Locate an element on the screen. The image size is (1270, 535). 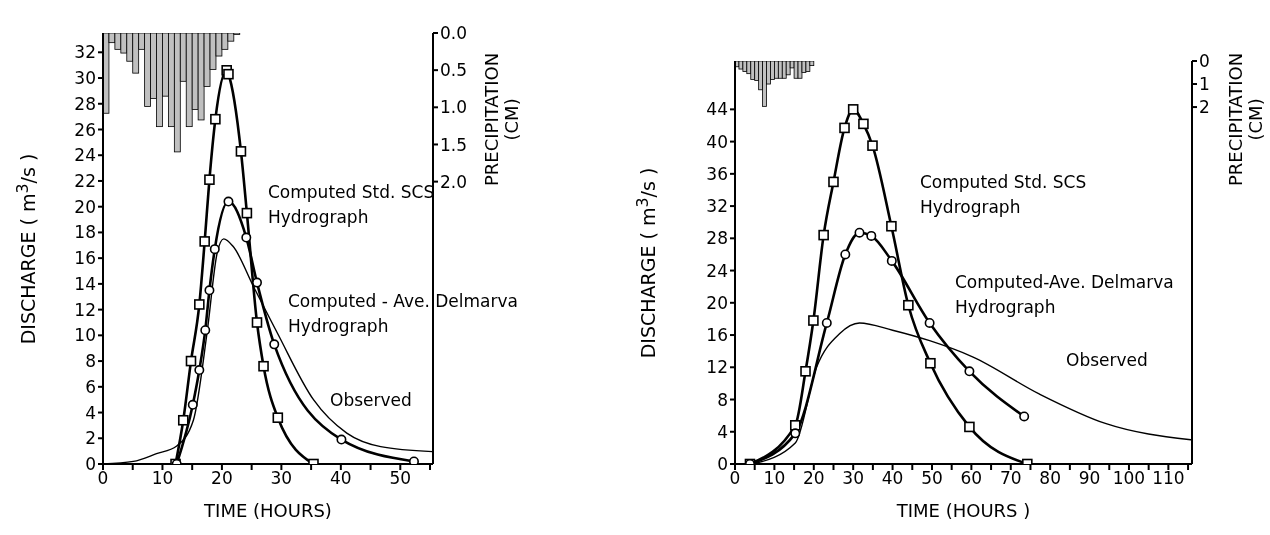
x-tick-label: 80 is located at coordinates (1050, 478).